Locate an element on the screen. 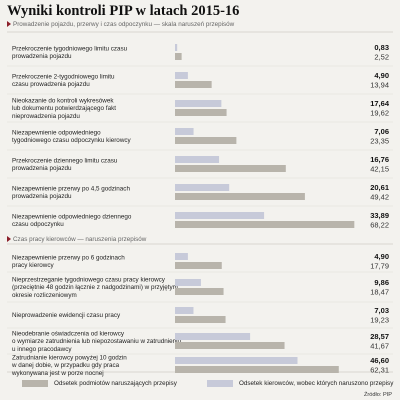 The height and width of the screenshot is (400, 400). row-label: Nieprowadzenie ewidencji czasu pracy is located at coordinates (66, 315).